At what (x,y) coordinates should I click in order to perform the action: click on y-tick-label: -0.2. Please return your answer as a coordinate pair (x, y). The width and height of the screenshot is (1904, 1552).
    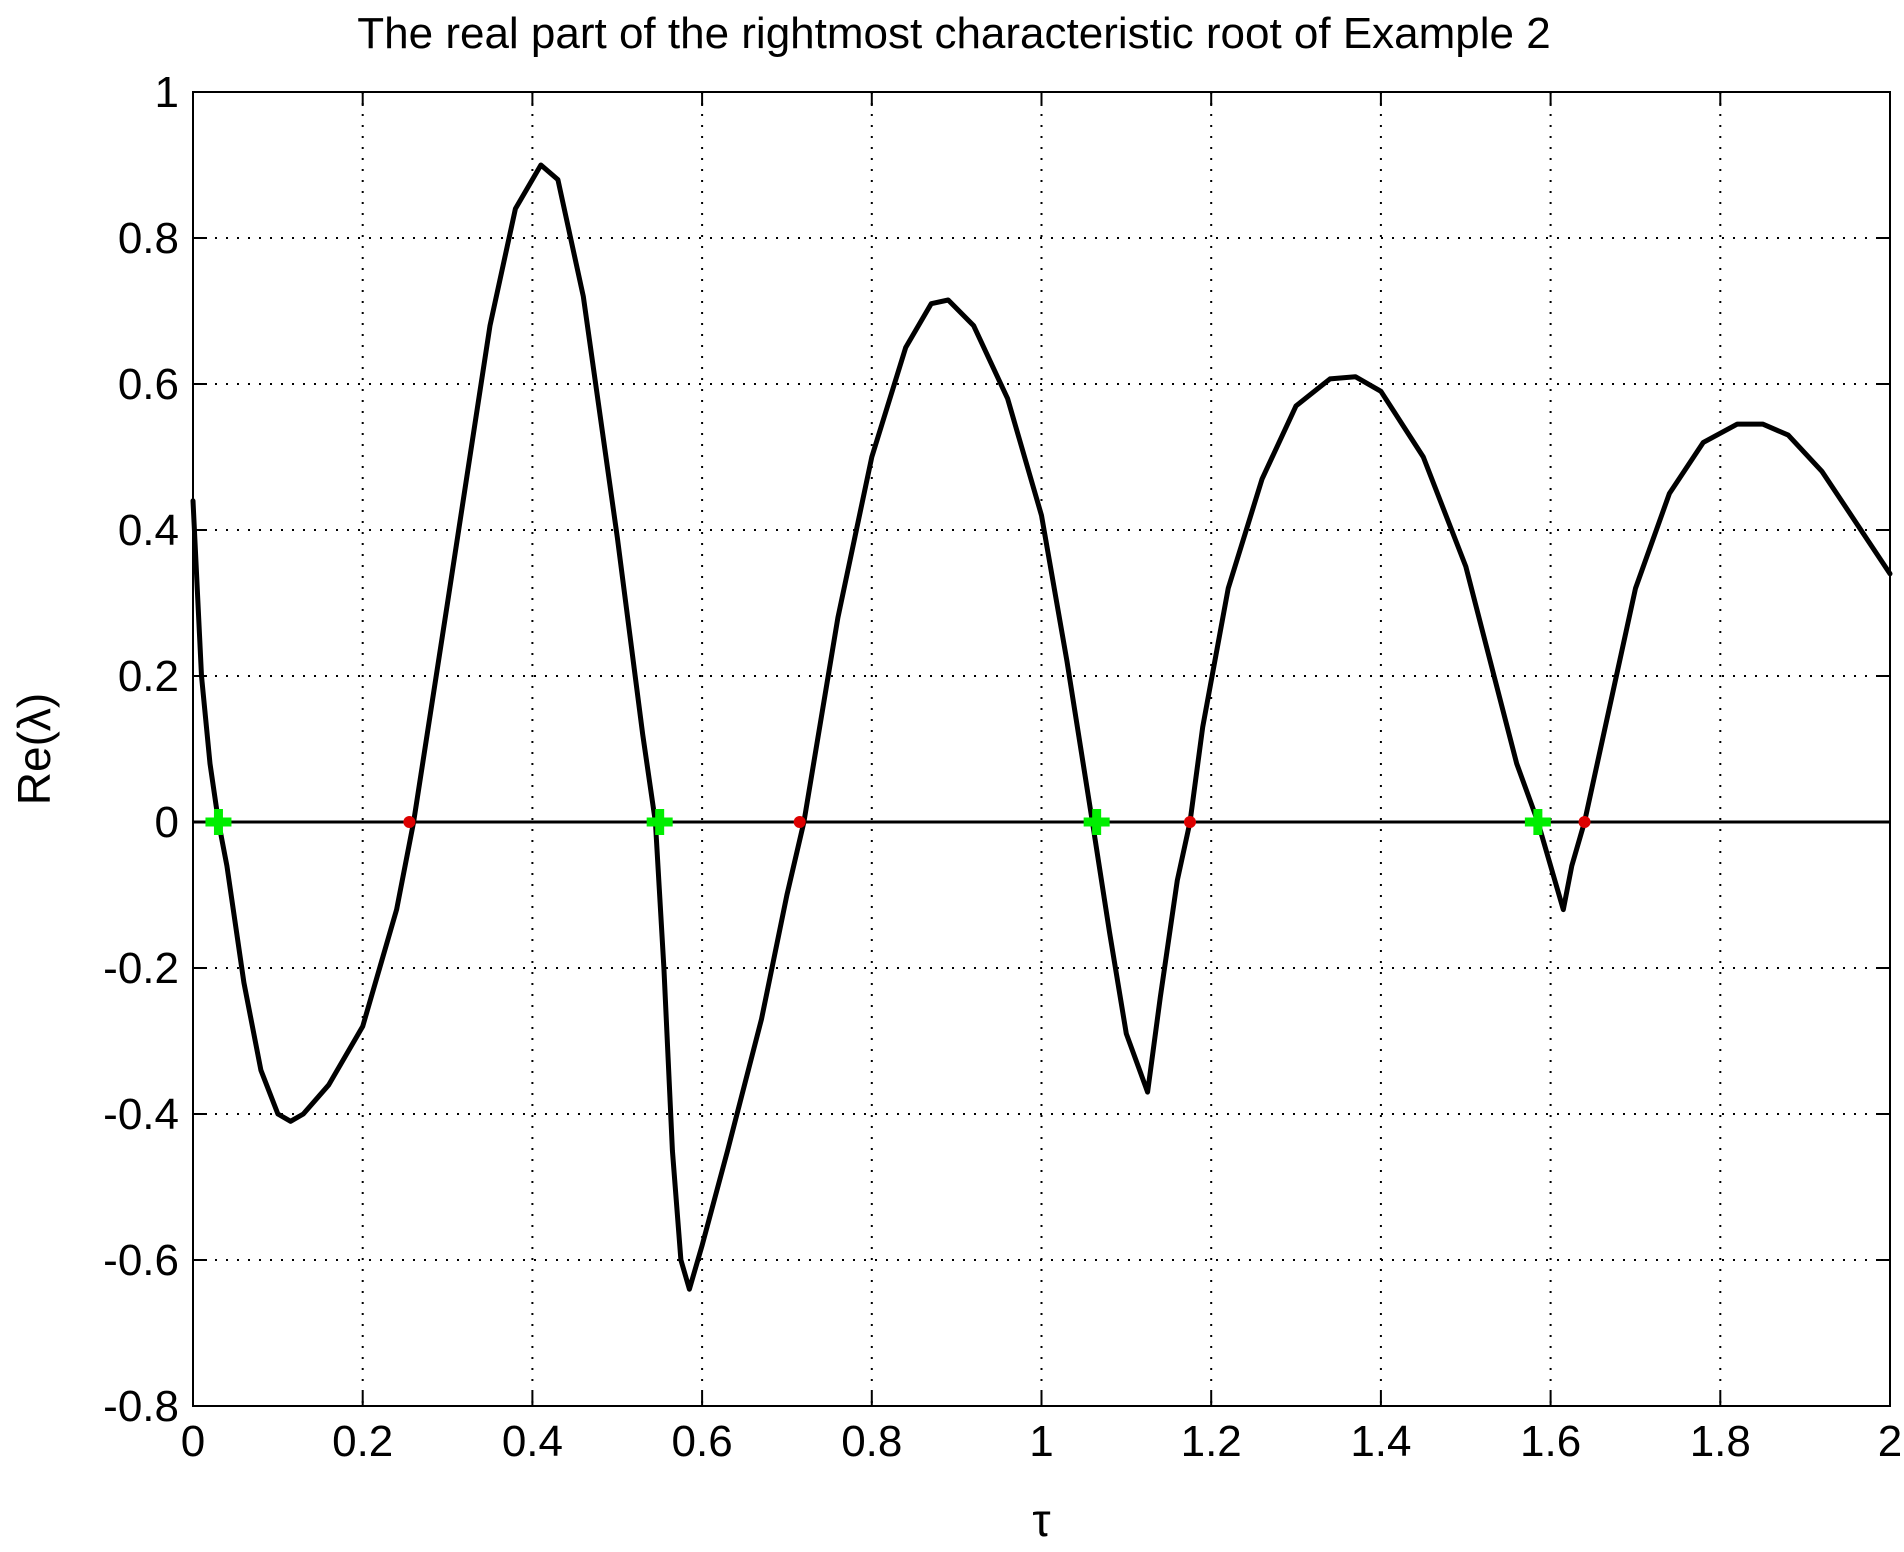
    Looking at the image, I should click on (141, 968).